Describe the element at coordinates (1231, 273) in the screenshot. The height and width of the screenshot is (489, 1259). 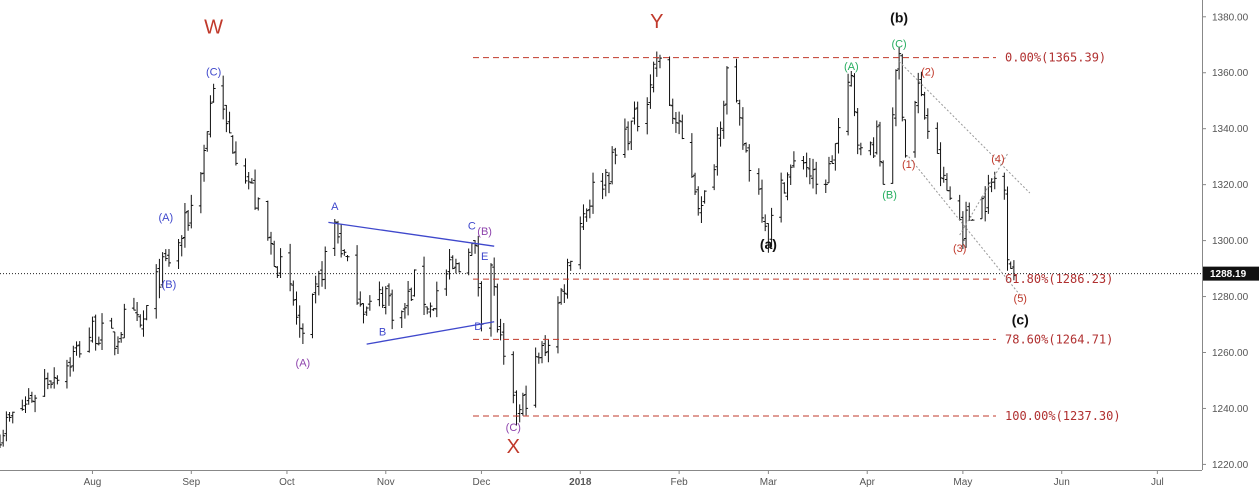
I see `current-price-badge` at that location.